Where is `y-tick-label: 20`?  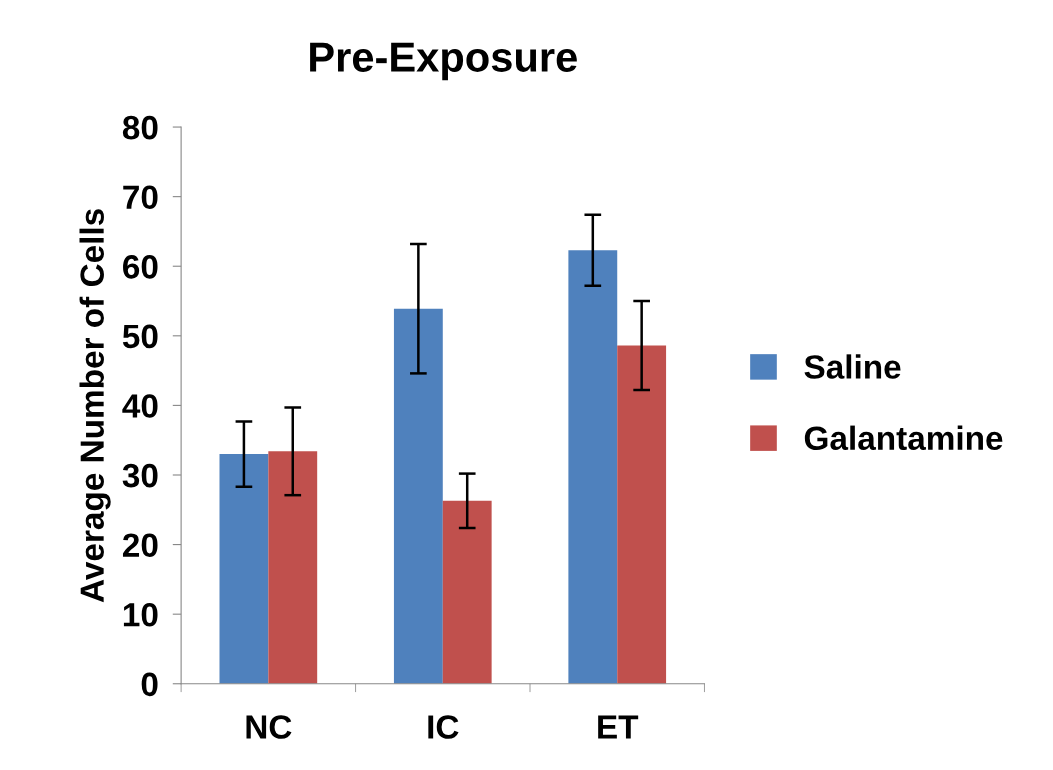 y-tick-label: 20 is located at coordinates (140, 545).